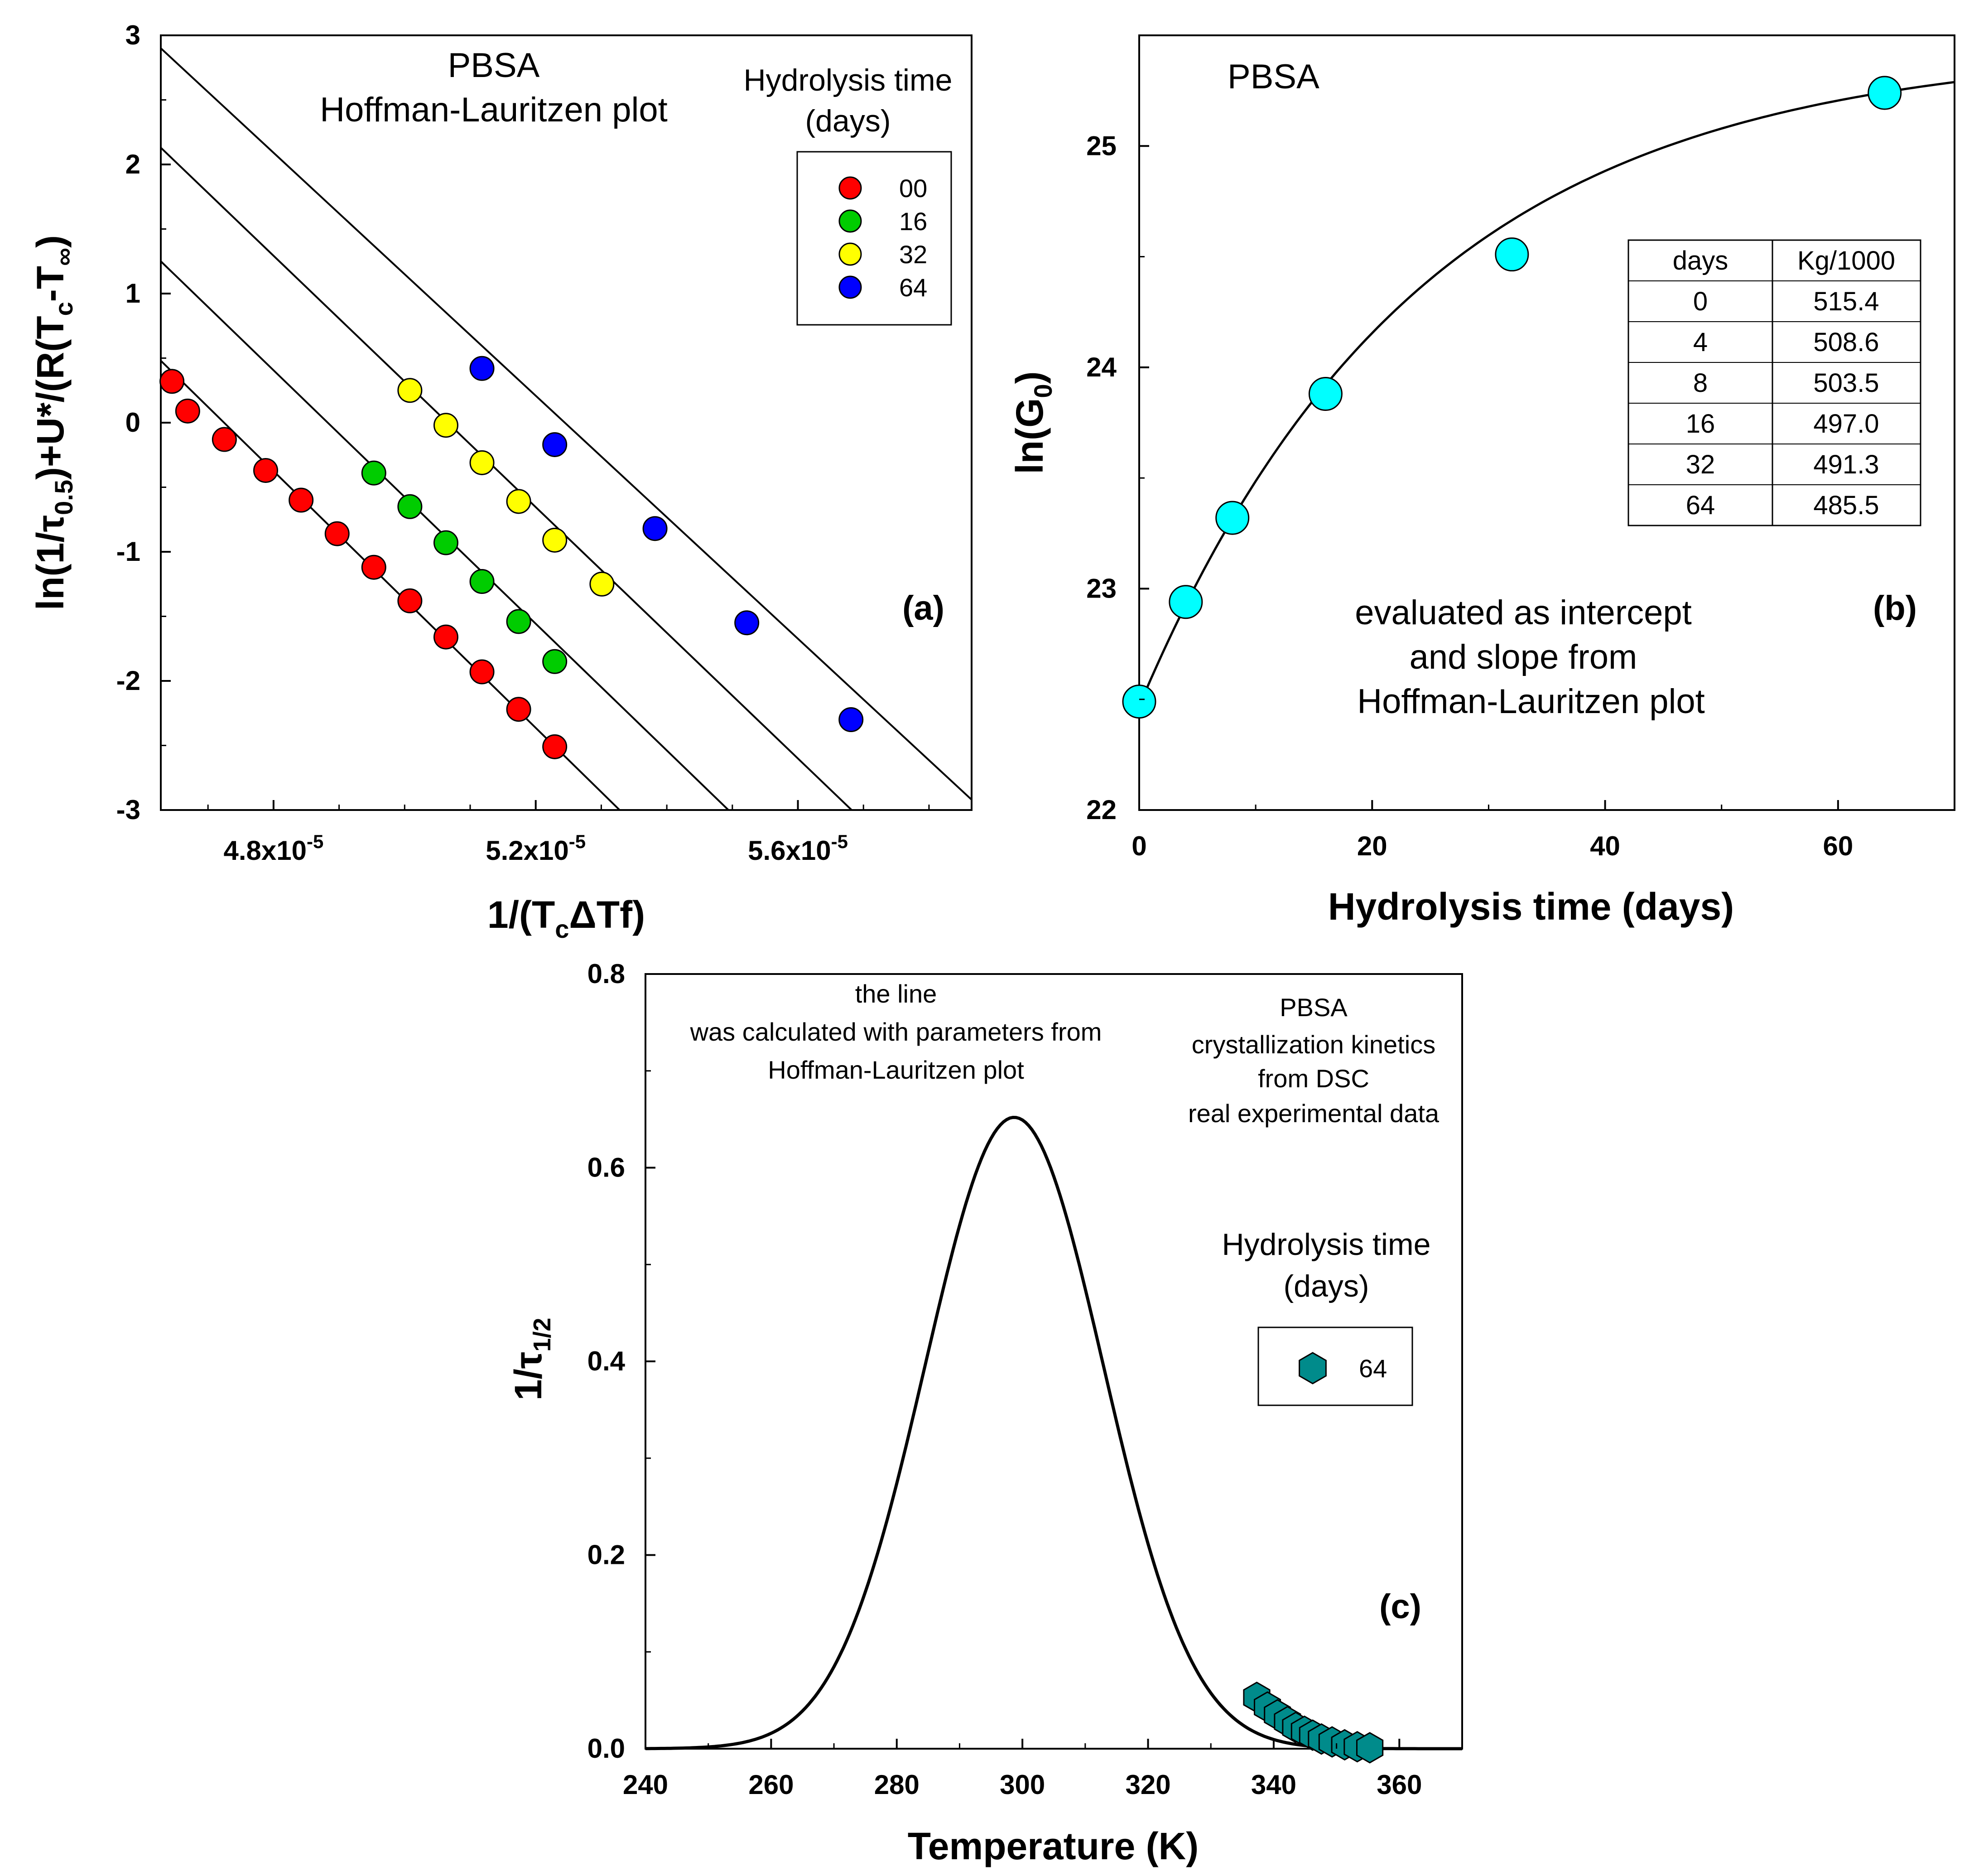 The height and width of the screenshot is (1876, 1974). I want to click on panel-a-legend-entries: 00 16 32 64, so click(883, 238).